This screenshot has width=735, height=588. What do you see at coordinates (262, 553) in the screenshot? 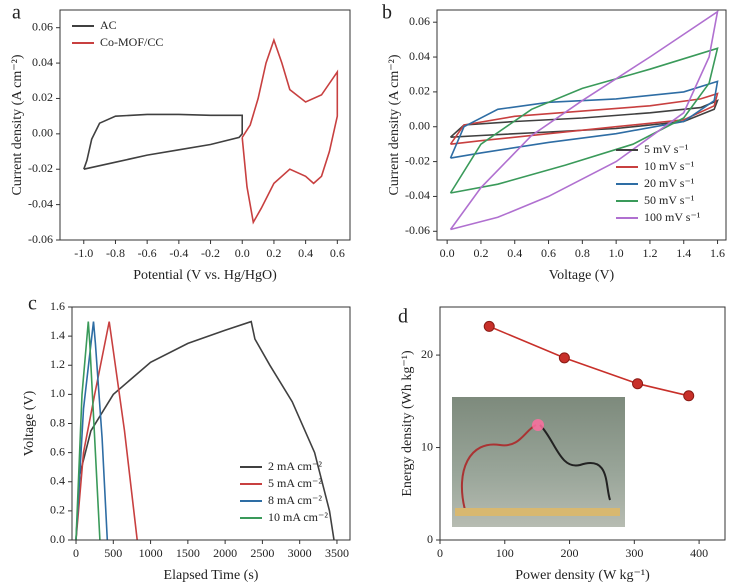
I see `x-tick-label: 2500` at bounding box center [262, 553].